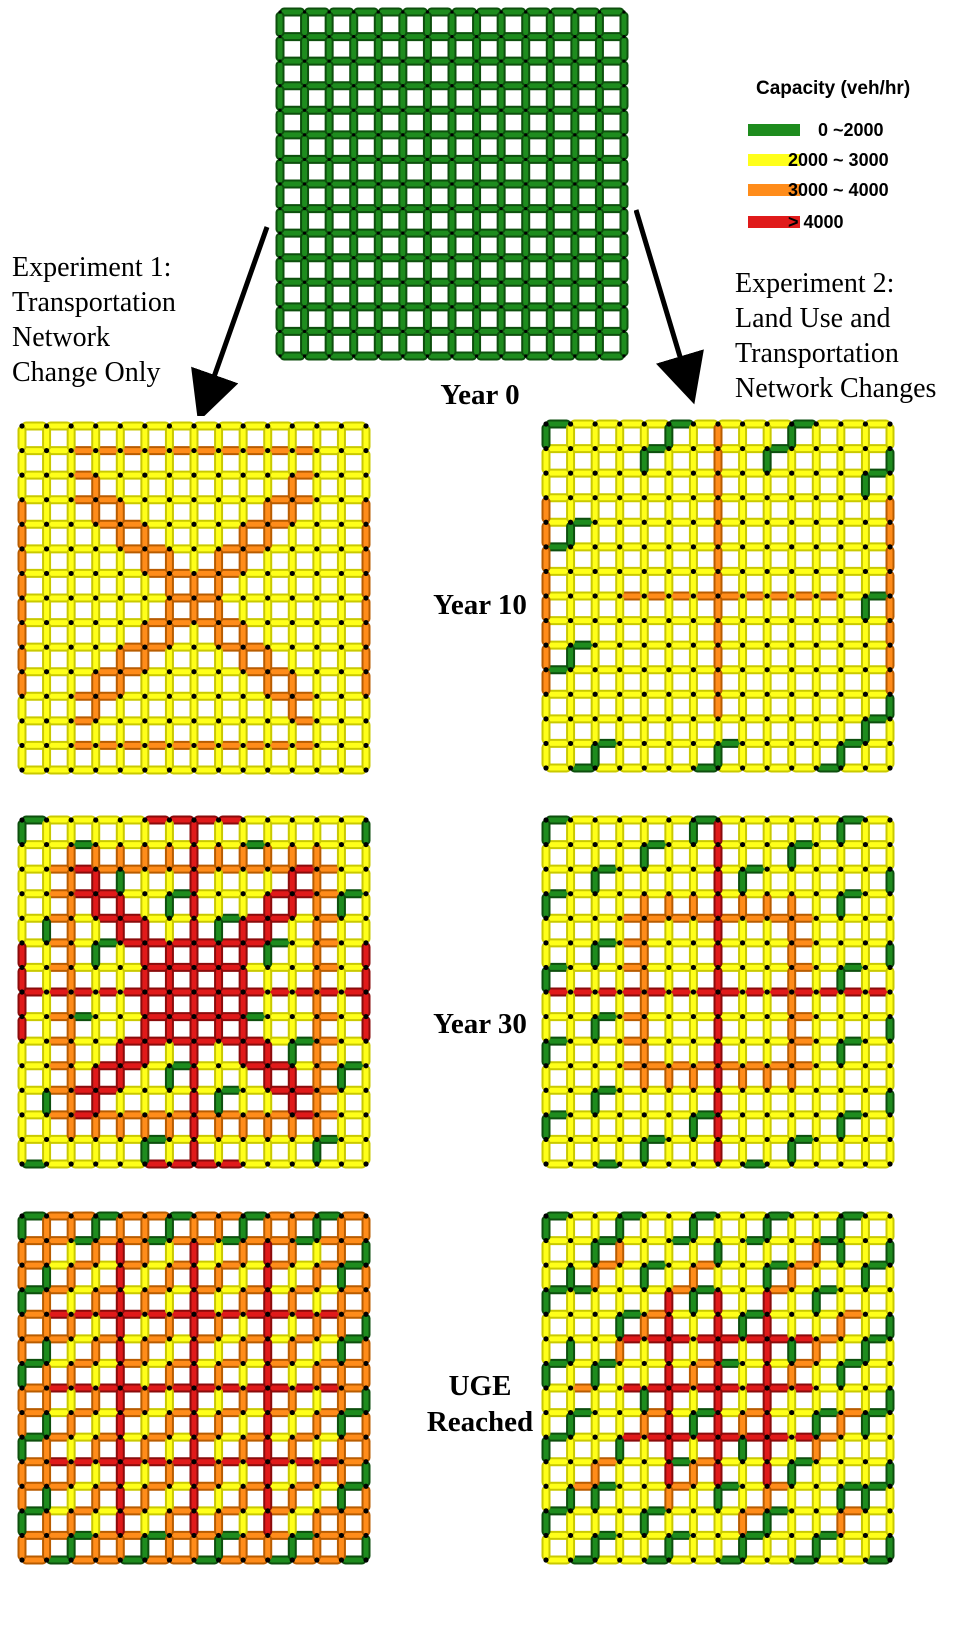 This screenshot has height=1644, width=976. What do you see at coordinates (480, 395) in the screenshot?
I see `stage-label-year-0: Year 0` at bounding box center [480, 395].